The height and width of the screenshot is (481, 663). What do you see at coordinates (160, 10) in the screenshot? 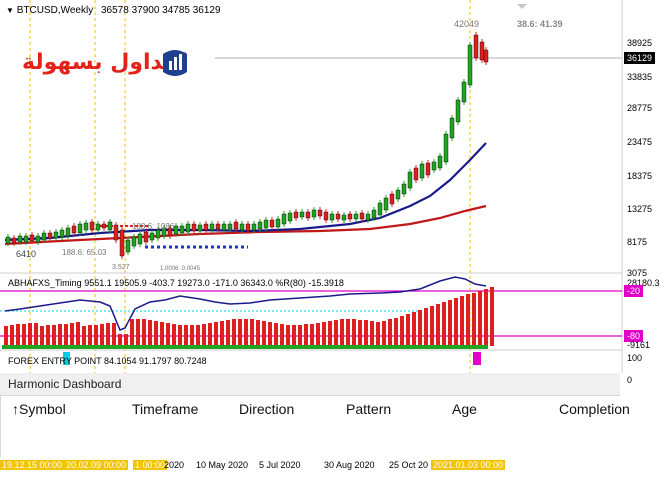
I see `ohlc-values: 36578 37900 34785 36129` at bounding box center [160, 10].